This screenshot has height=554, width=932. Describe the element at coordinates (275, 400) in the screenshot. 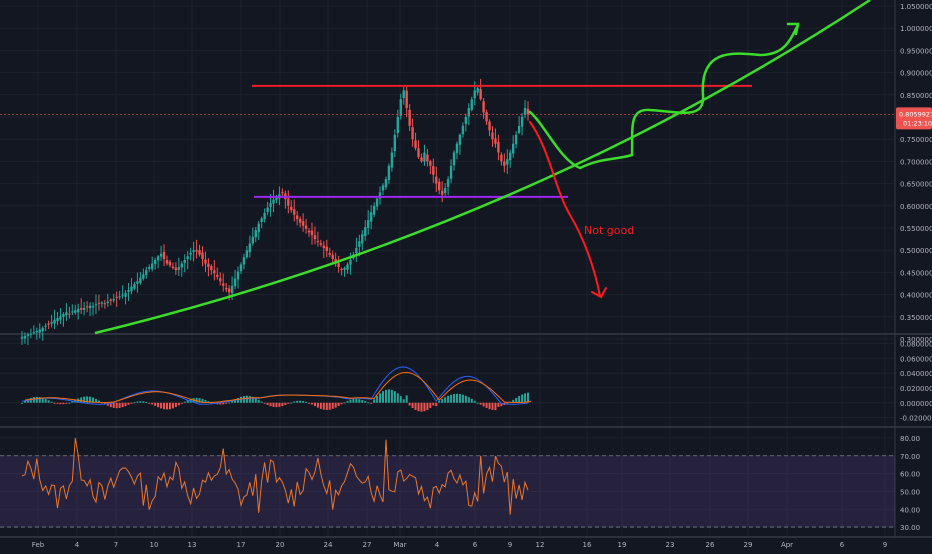

I see `macd-histogram` at that location.